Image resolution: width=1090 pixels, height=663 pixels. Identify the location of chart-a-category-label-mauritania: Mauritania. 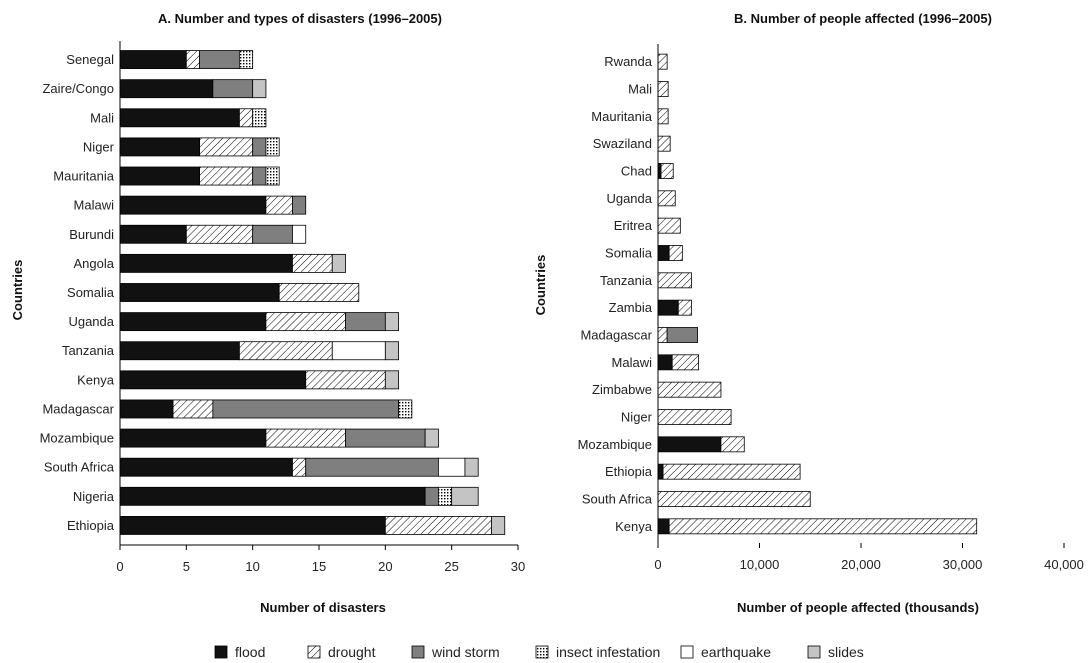
(83, 176).